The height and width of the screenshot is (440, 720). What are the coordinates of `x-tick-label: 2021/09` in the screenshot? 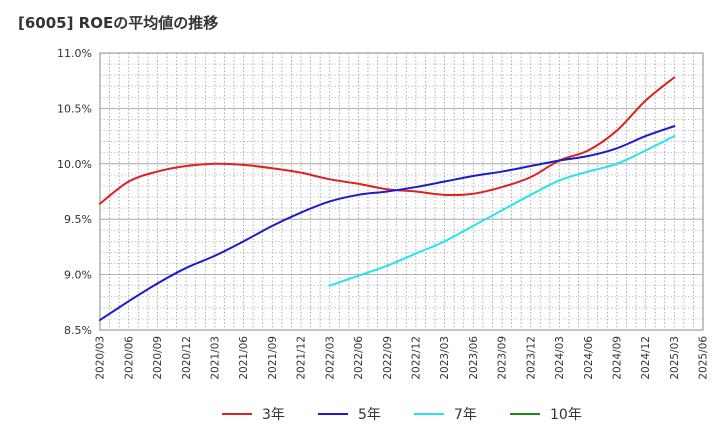 It's located at (273, 358).